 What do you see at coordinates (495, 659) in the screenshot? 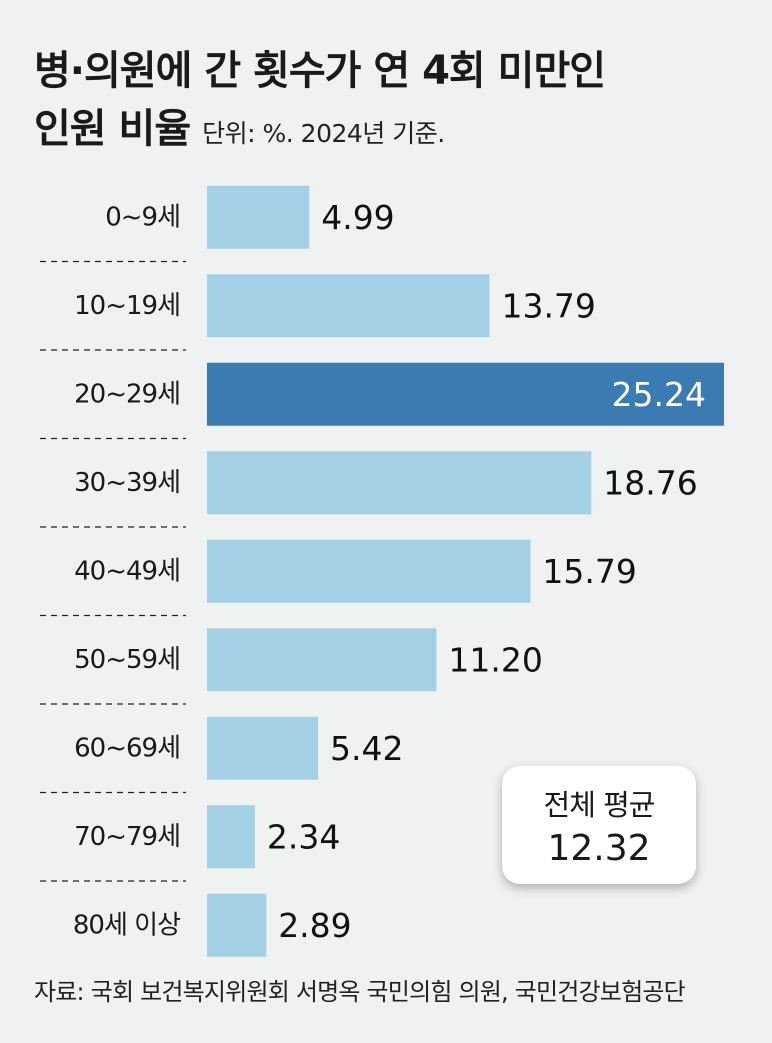
I see `value-label: 11.20` at bounding box center [495, 659].